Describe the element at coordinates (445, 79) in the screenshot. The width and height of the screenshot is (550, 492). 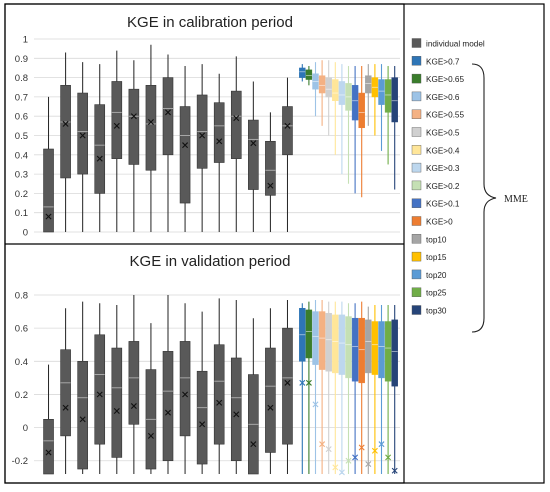
I see `legend-label: KGE>0.65` at that location.